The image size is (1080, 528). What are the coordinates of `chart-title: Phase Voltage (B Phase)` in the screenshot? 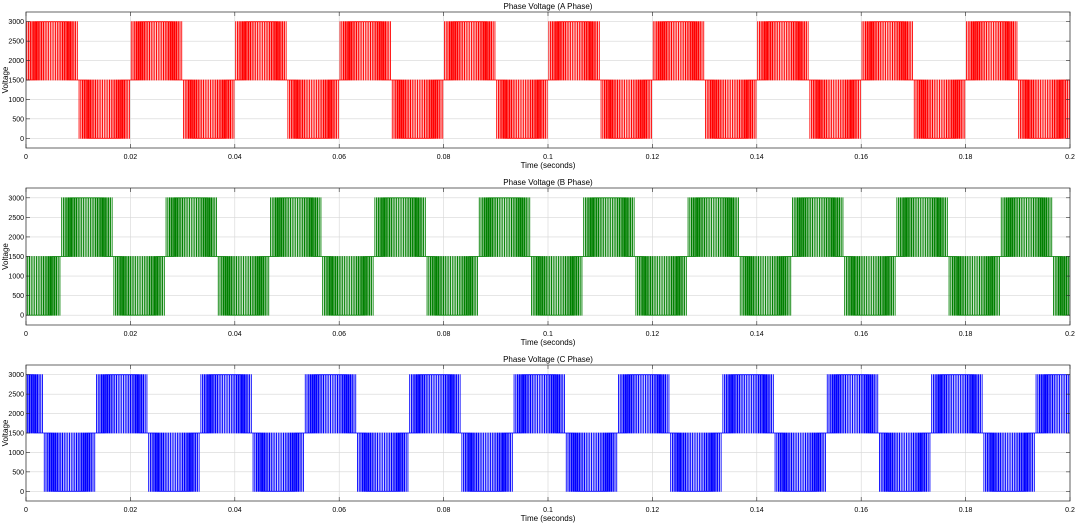 It's located at (548, 182).